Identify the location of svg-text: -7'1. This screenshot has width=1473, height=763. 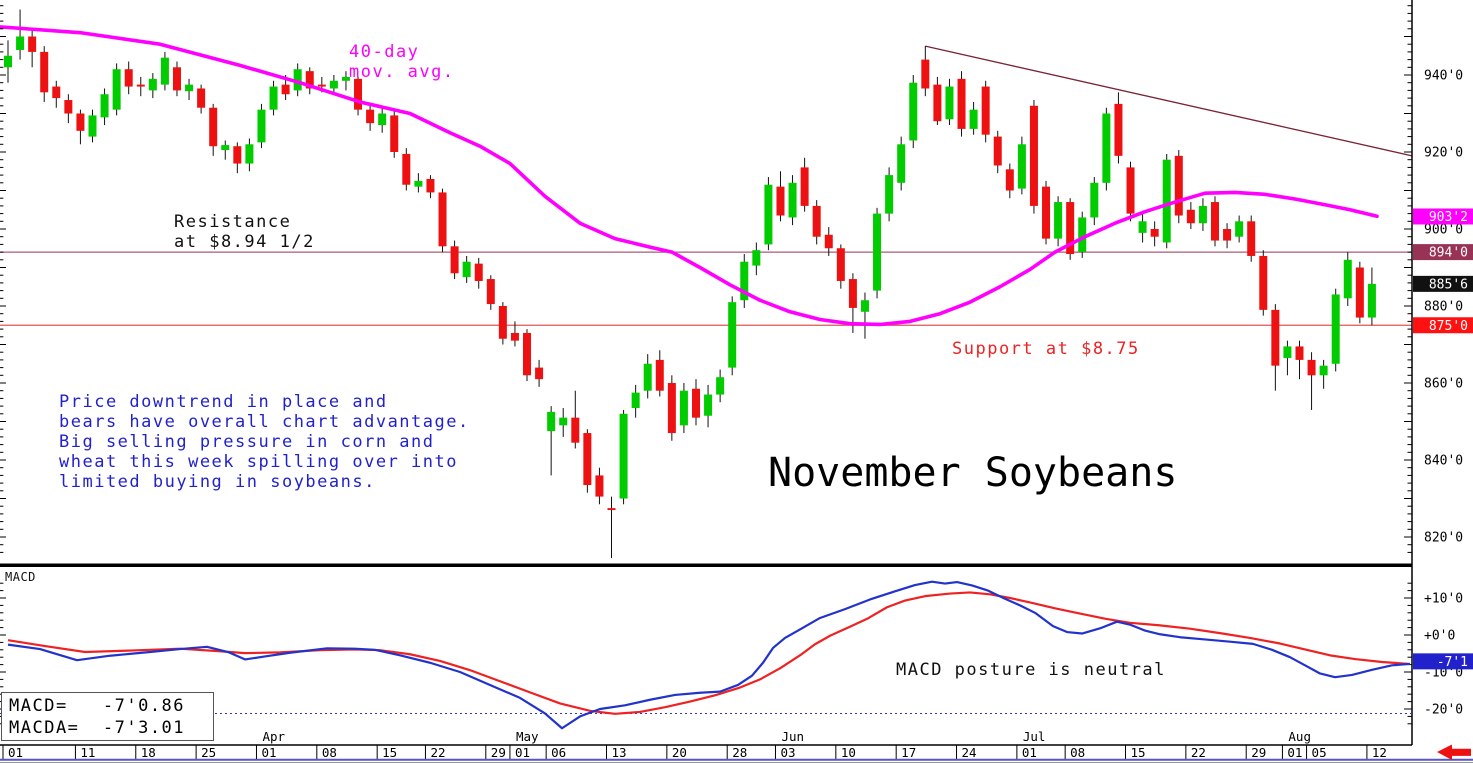
(1452, 662).